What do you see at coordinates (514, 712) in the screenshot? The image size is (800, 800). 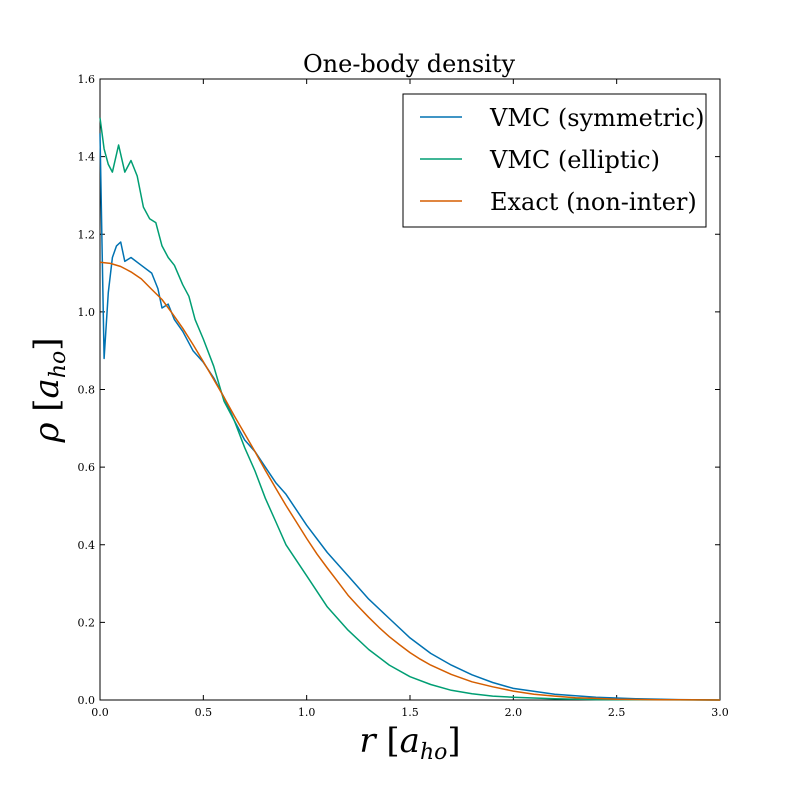 I see `x-tick-label: 2.0` at bounding box center [514, 712].